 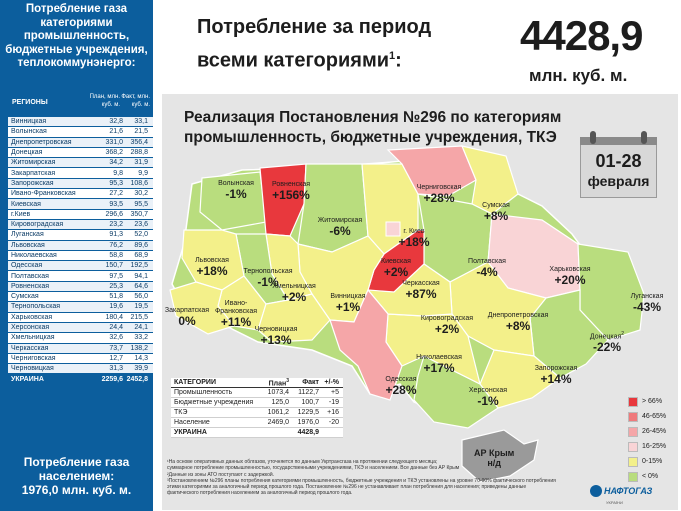 What do you see at coordinates (644, 137) in the screenshot?
I see `calendar-ring-icon` at bounding box center [644, 137].